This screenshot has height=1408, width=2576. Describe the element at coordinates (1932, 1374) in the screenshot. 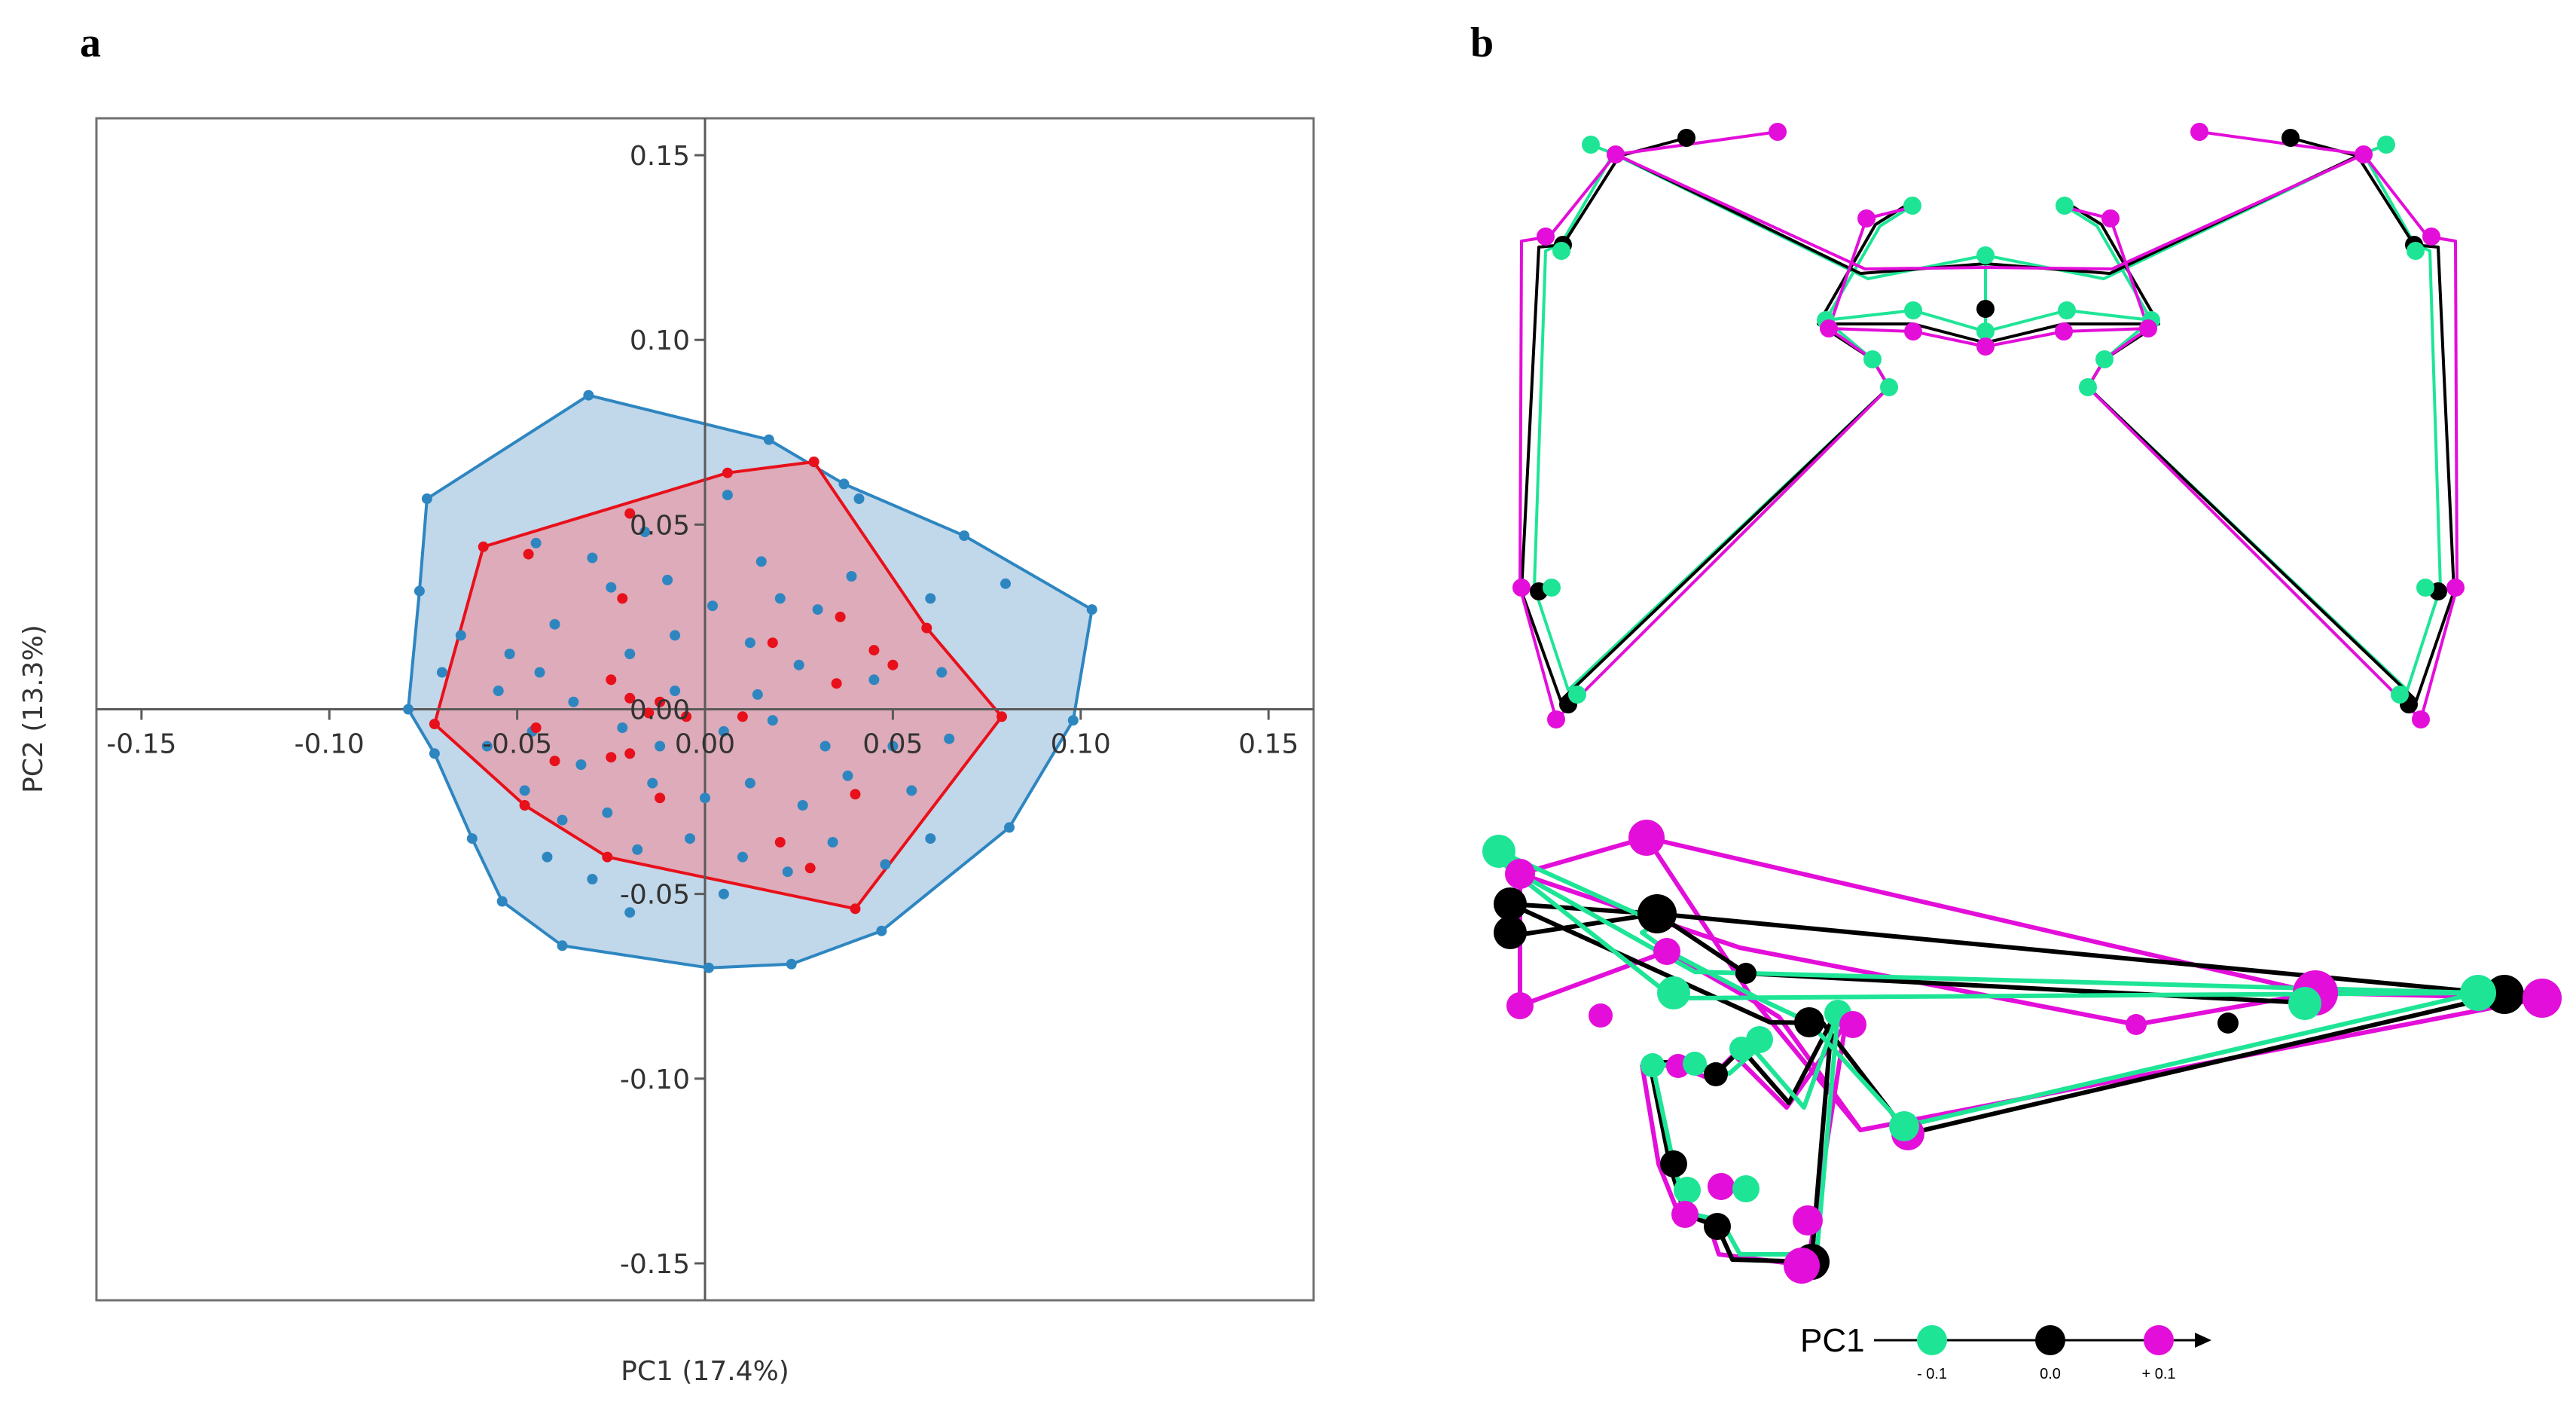

I see `legend-label-minus: - 0.1` at that location.